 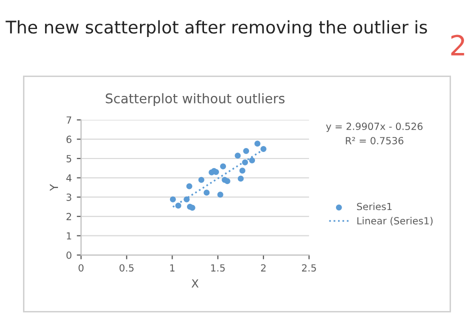 I want to click on x-tick-label: 2, so click(x=263, y=268).